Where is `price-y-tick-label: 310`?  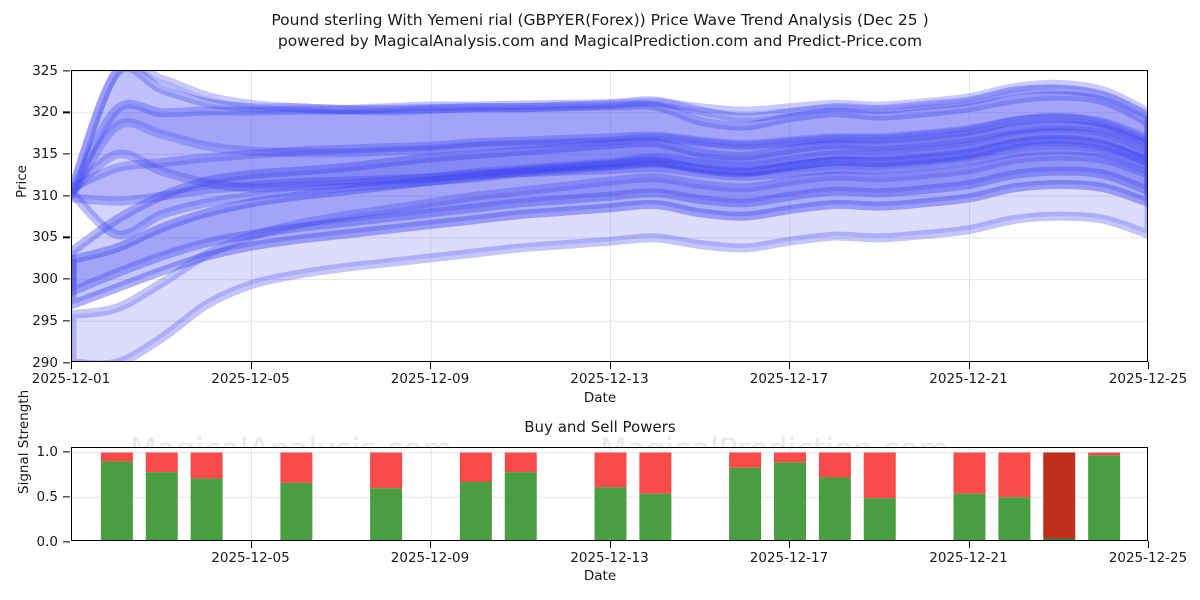
price-y-tick-label: 310 is located at coordinates (45, 195).